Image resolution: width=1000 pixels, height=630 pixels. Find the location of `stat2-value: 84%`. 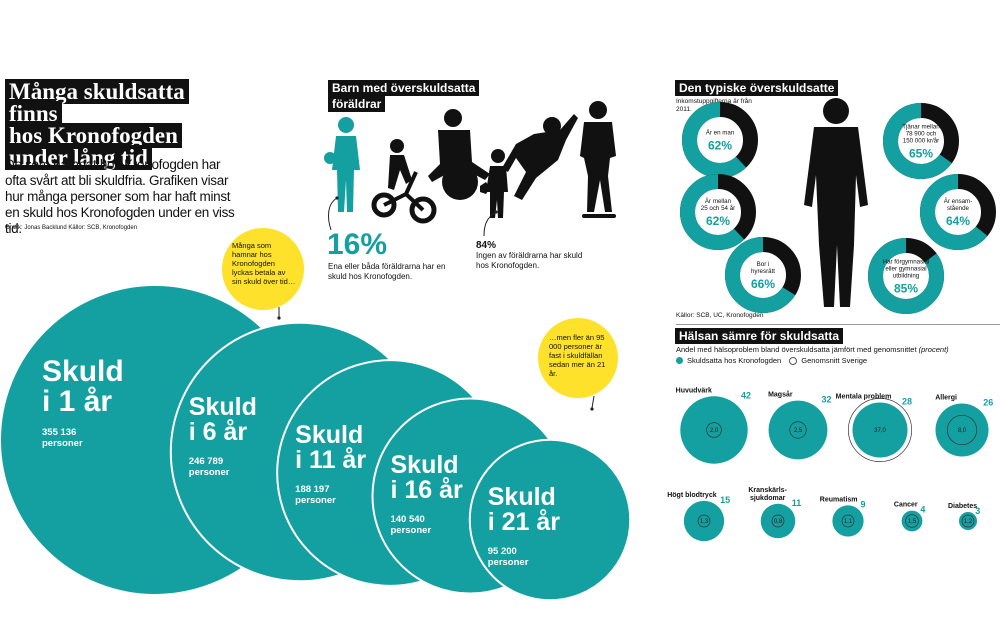

stat2-value: 84% is located at coordinates (486, 245).